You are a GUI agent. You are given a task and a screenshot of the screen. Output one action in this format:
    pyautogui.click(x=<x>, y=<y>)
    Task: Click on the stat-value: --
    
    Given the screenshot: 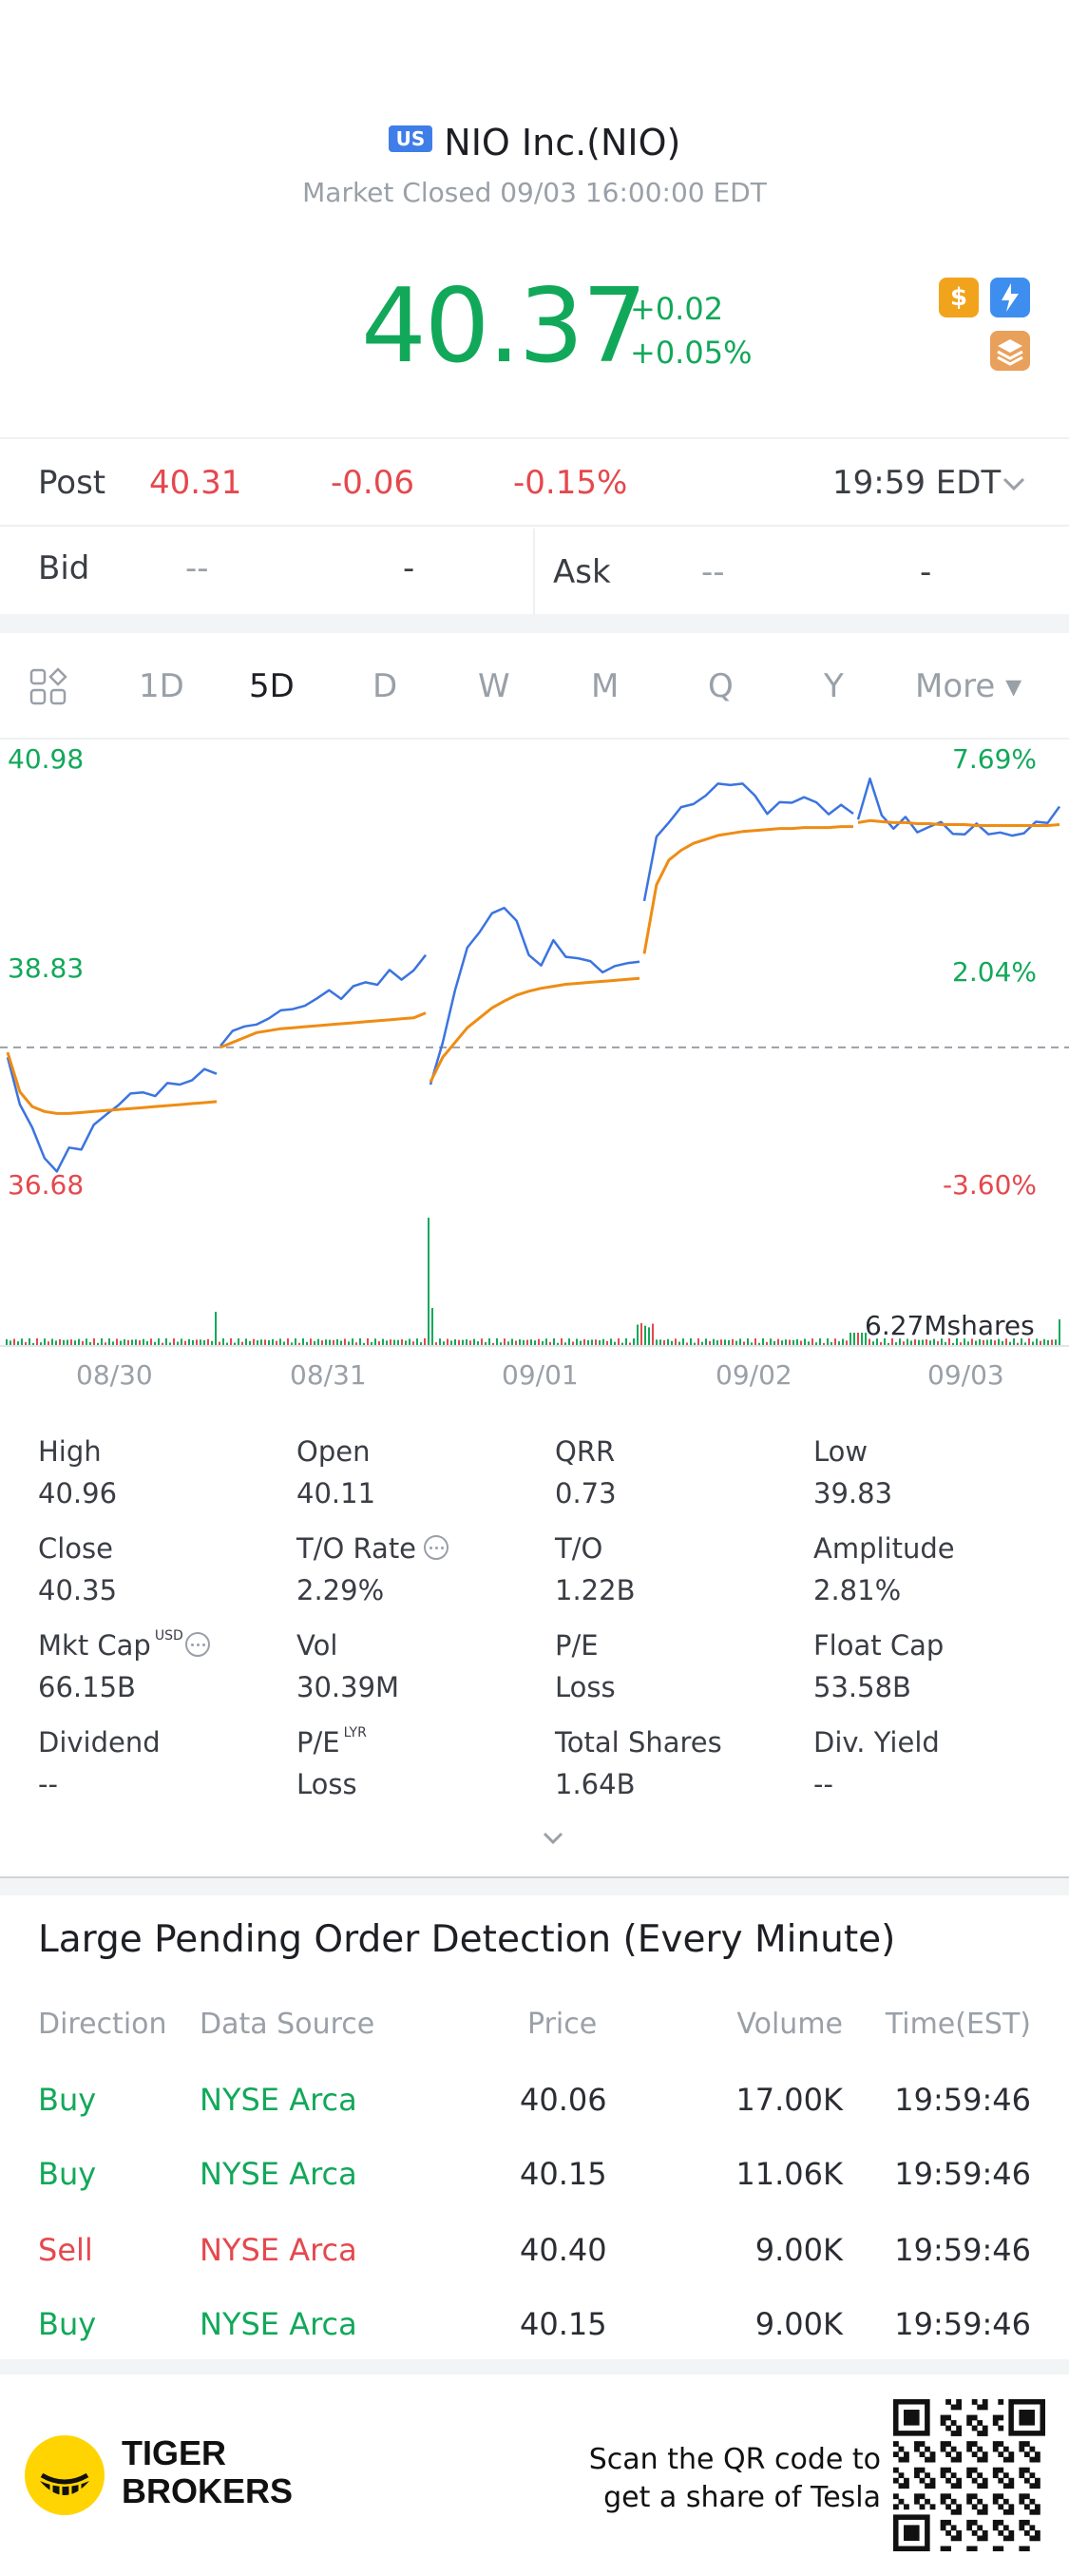 What is the action you would take?
    pyautogui.click(x=48, y=1784)
    